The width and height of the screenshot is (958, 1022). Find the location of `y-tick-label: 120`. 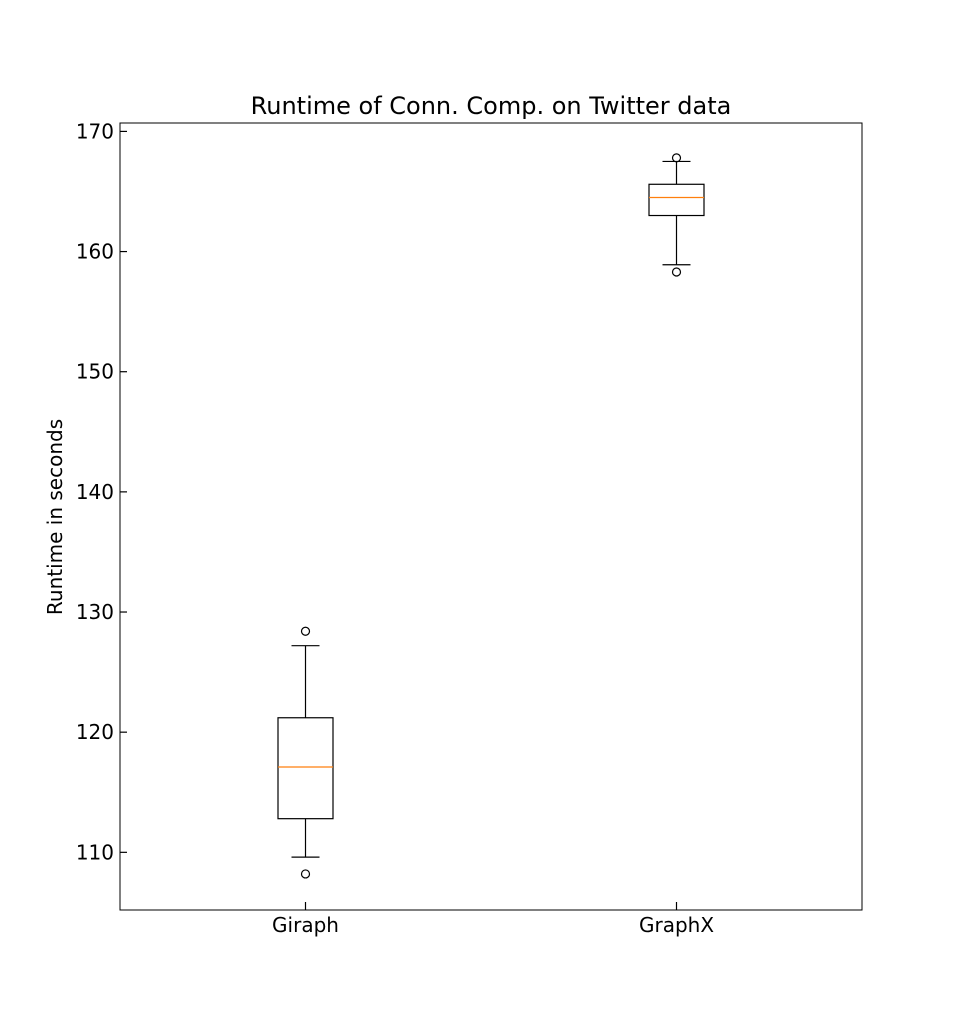

y-tick-label: 120 is located at coordinates (95, 732).